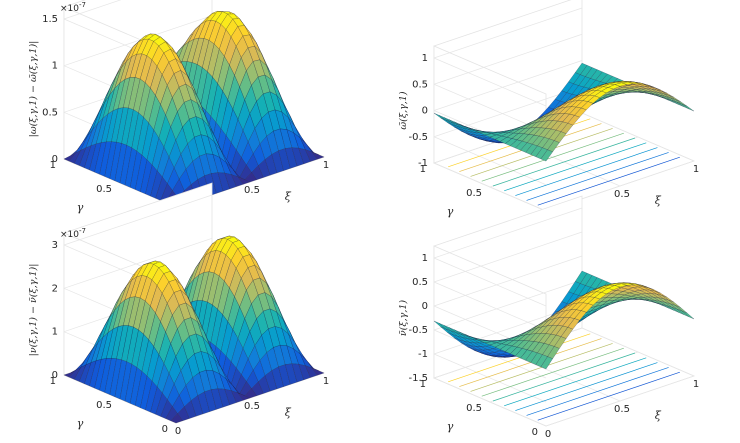  What do you see at coordinates (55, 245) in the screenshot?
I see `z-tick-label: 3` at bounding box center [55, 245].